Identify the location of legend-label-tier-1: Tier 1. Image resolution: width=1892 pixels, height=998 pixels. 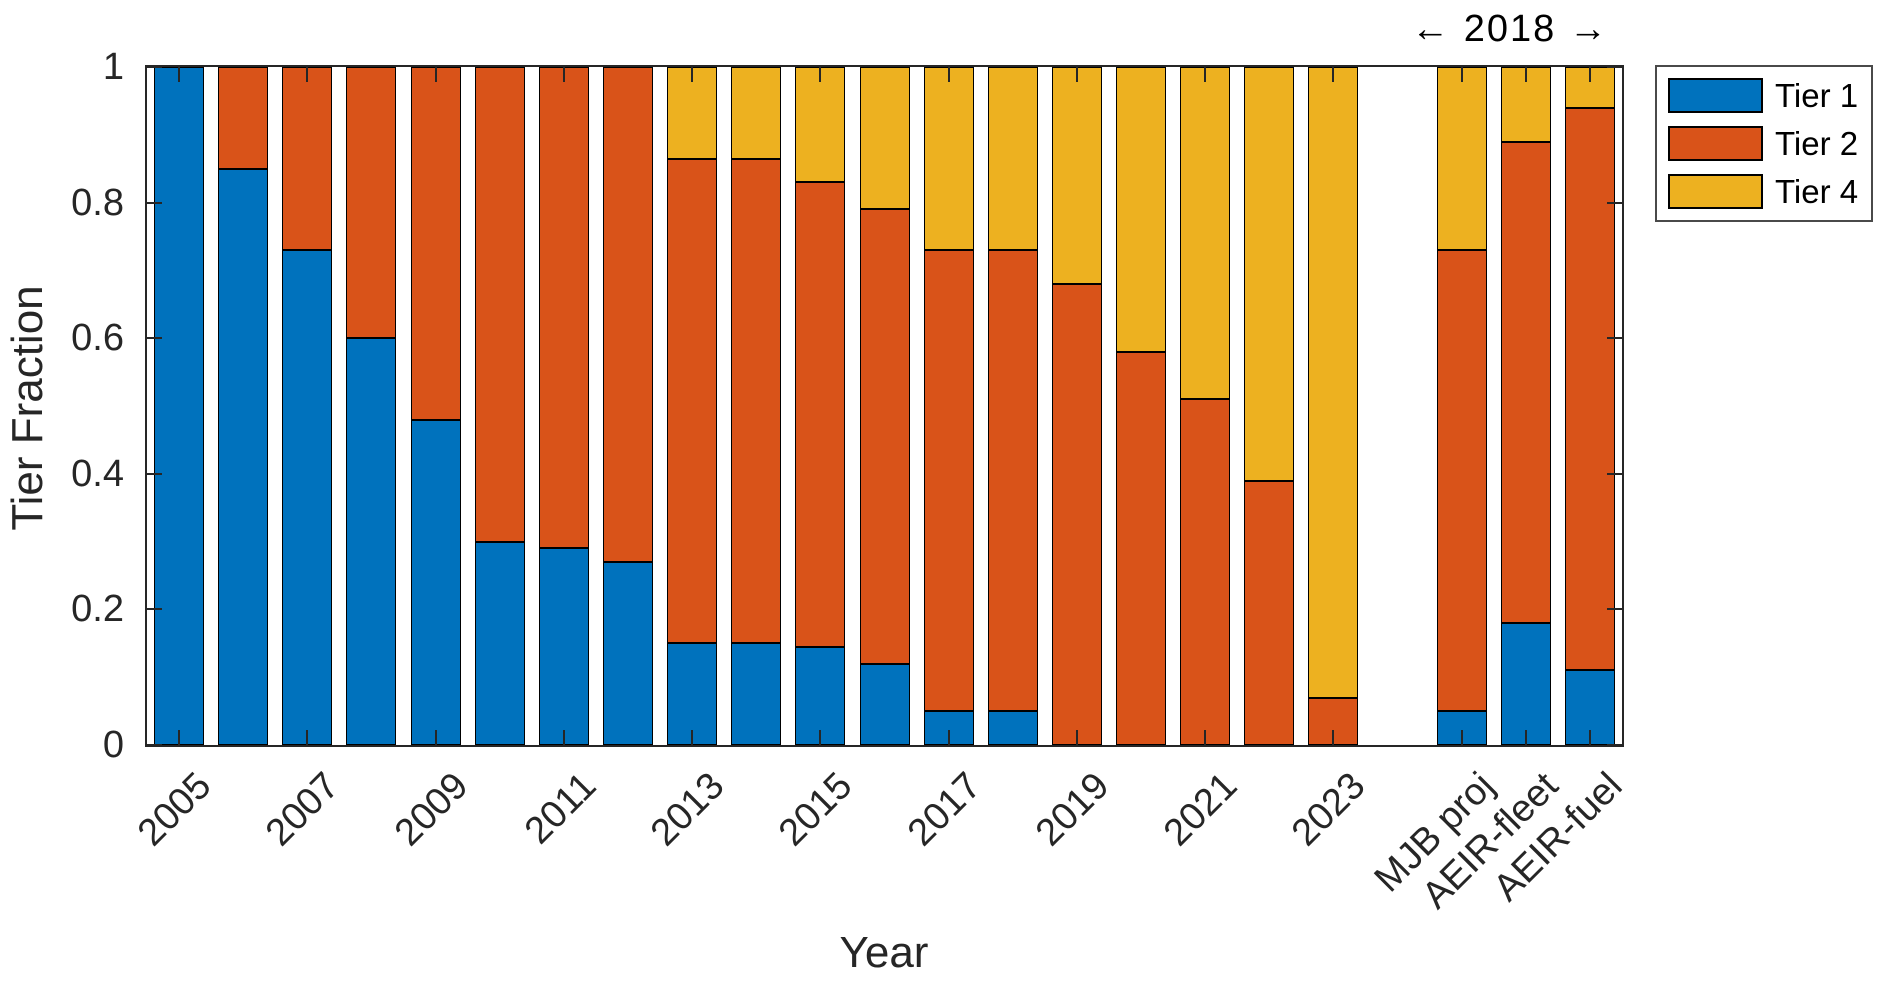
(1817, 95).